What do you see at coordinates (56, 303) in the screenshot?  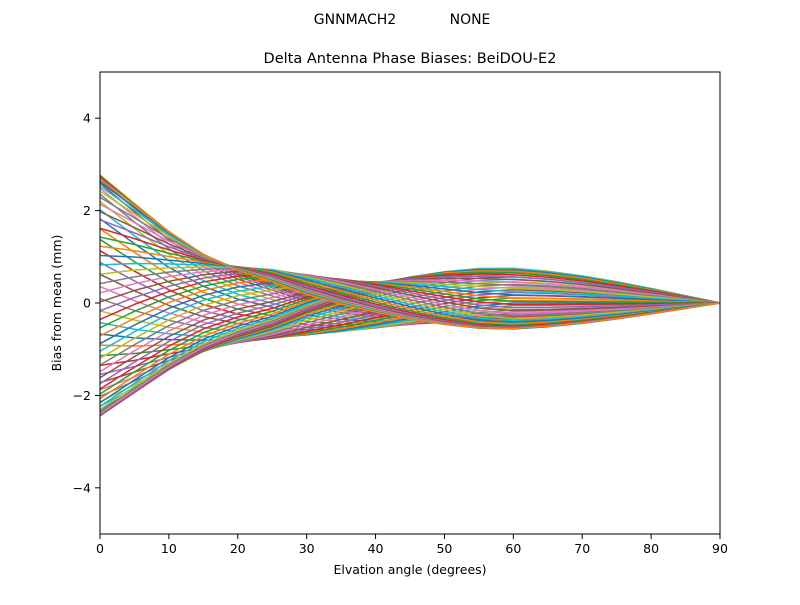 I see `y-axis-label: Bias from mean (mm)` at bounding box center [56, 303].